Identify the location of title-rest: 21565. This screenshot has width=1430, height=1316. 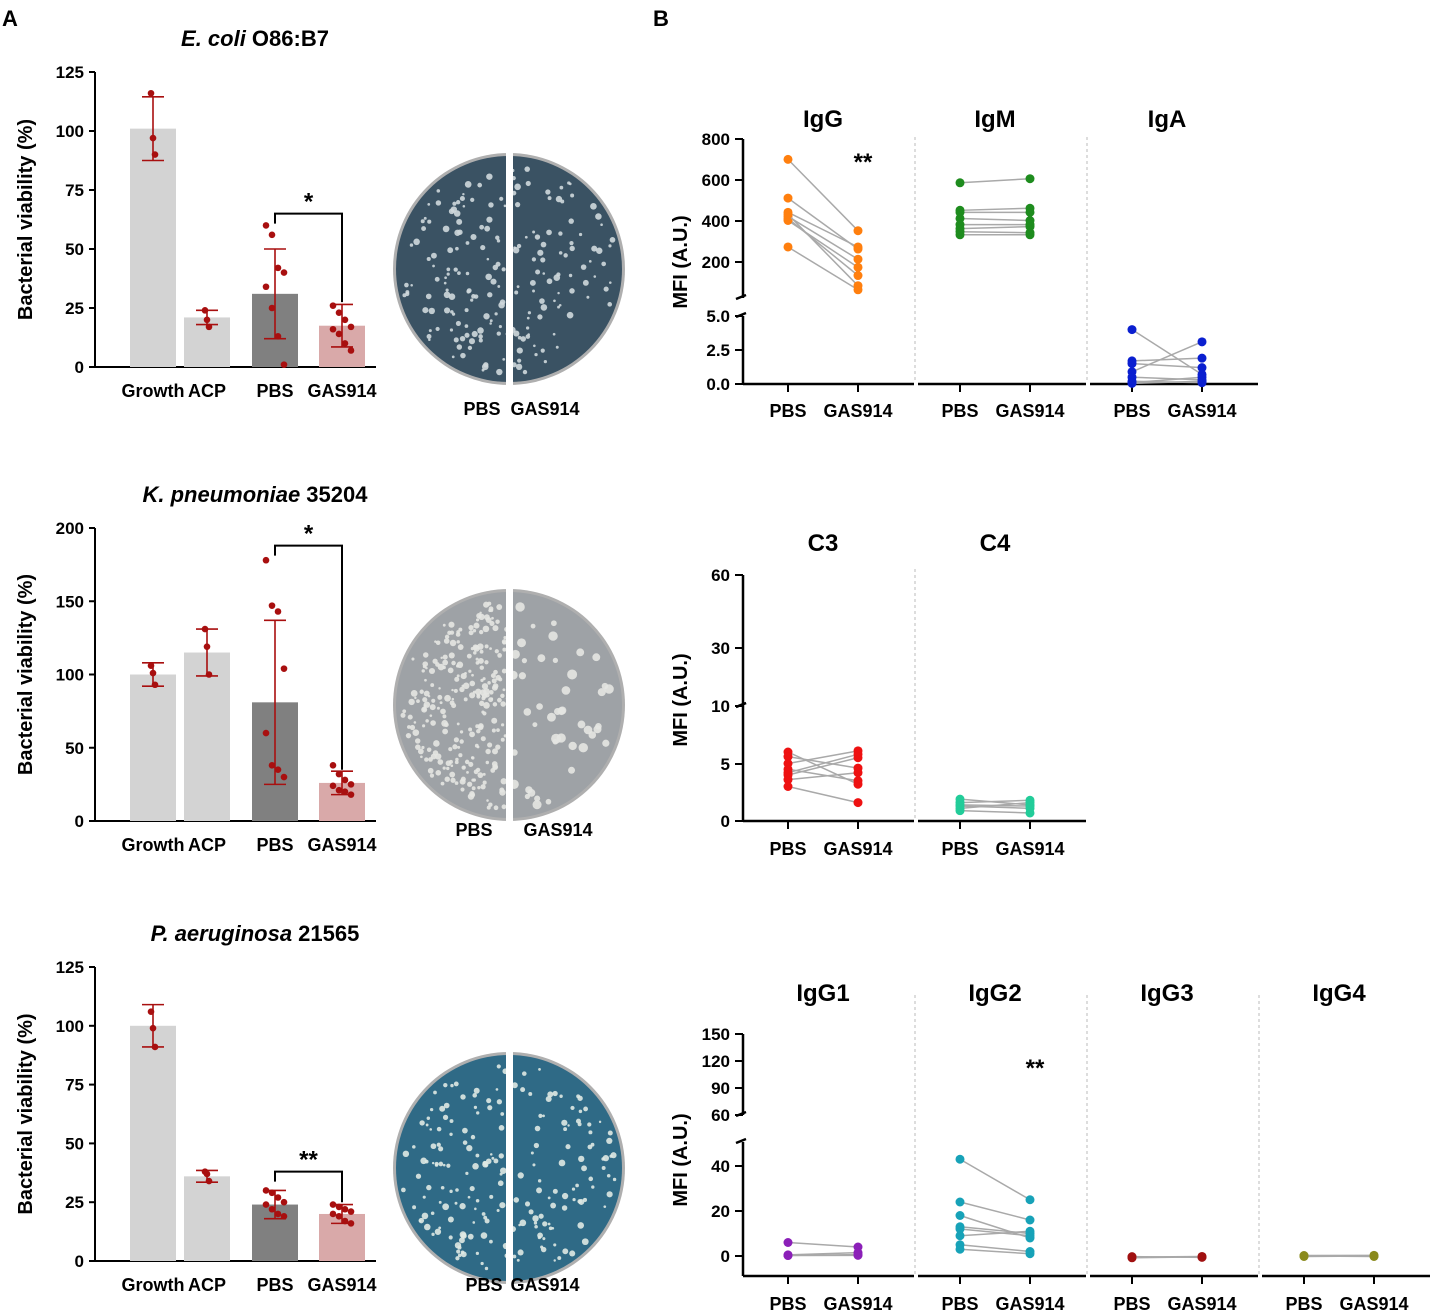
(325, 933).